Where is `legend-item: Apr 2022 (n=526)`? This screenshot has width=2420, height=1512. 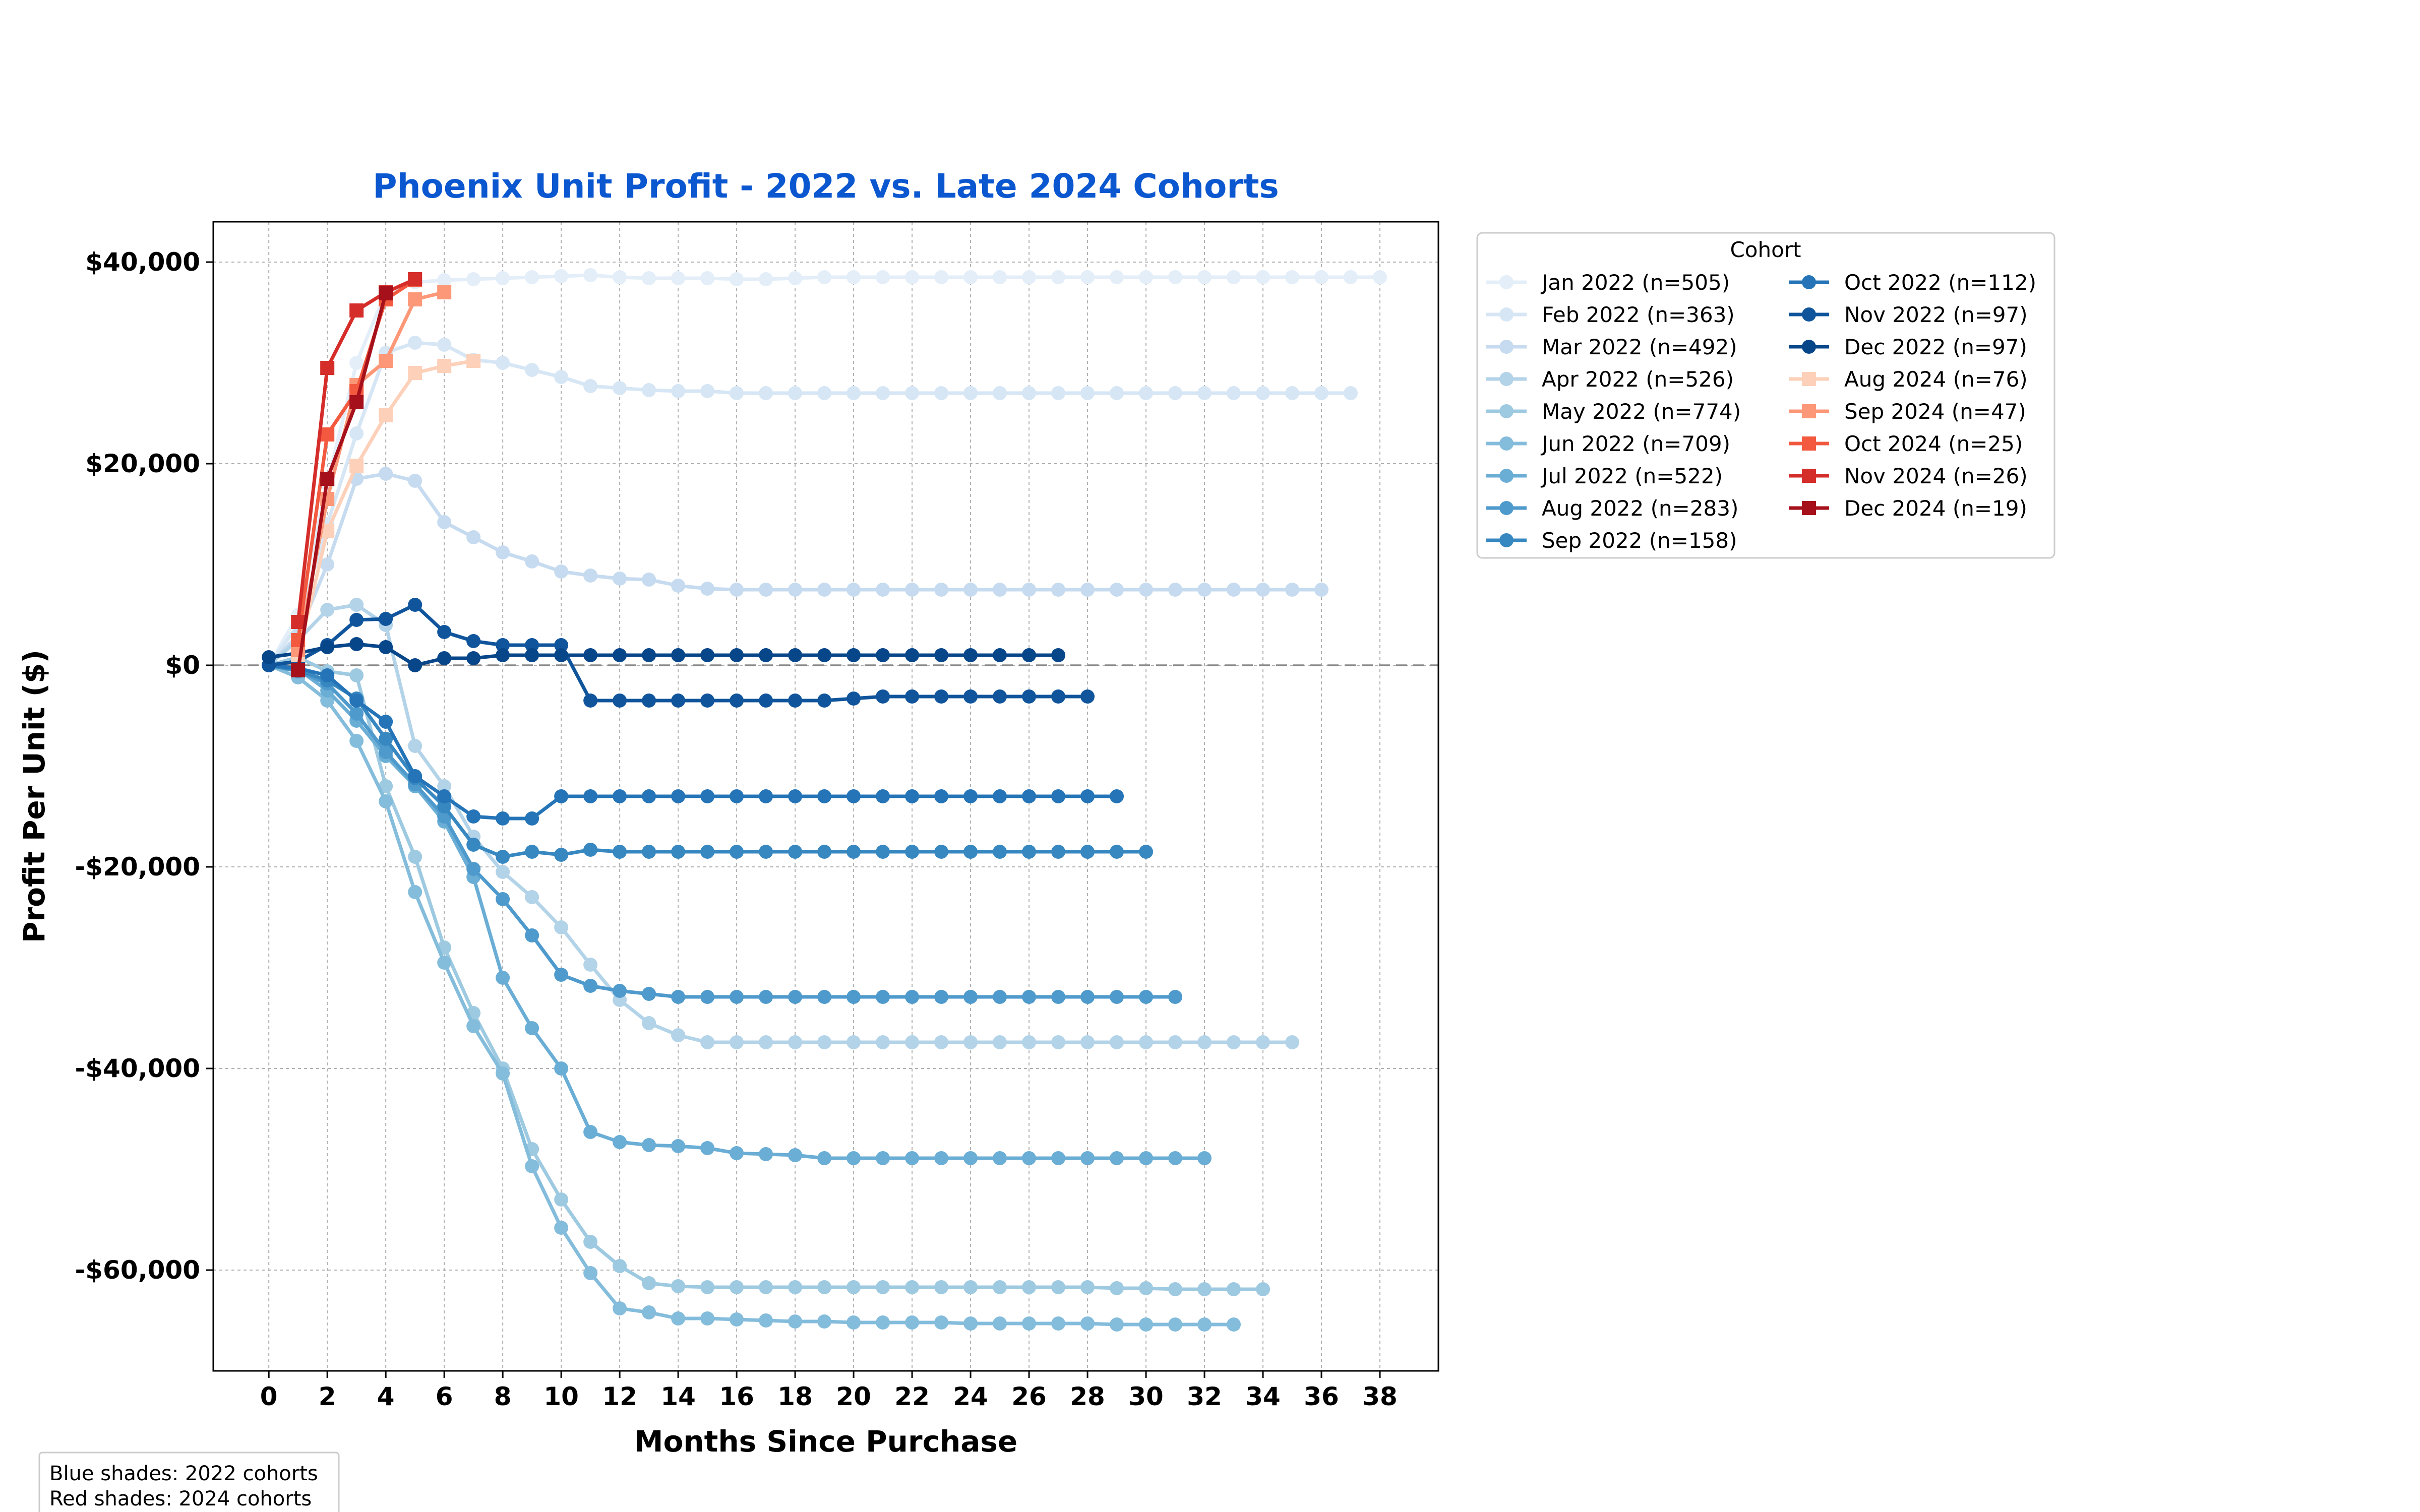
legend-item: Apr 2022 (n=526) is located at coordinates (1610, 379).